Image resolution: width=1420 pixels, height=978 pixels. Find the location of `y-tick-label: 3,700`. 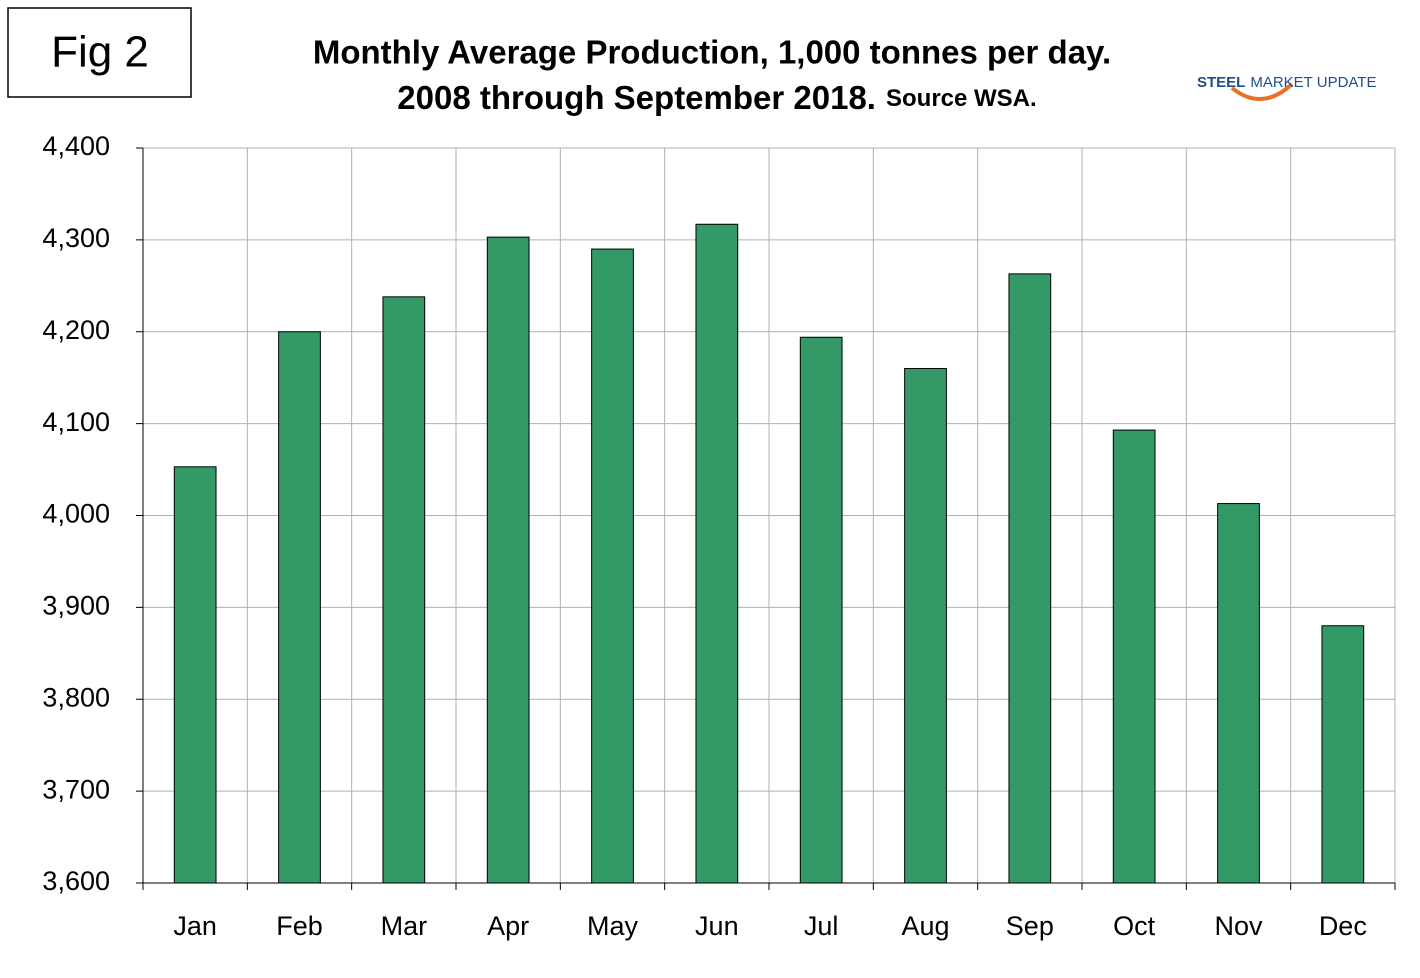

y-tick-label: 3,700 is located at coordinates (76, 789).